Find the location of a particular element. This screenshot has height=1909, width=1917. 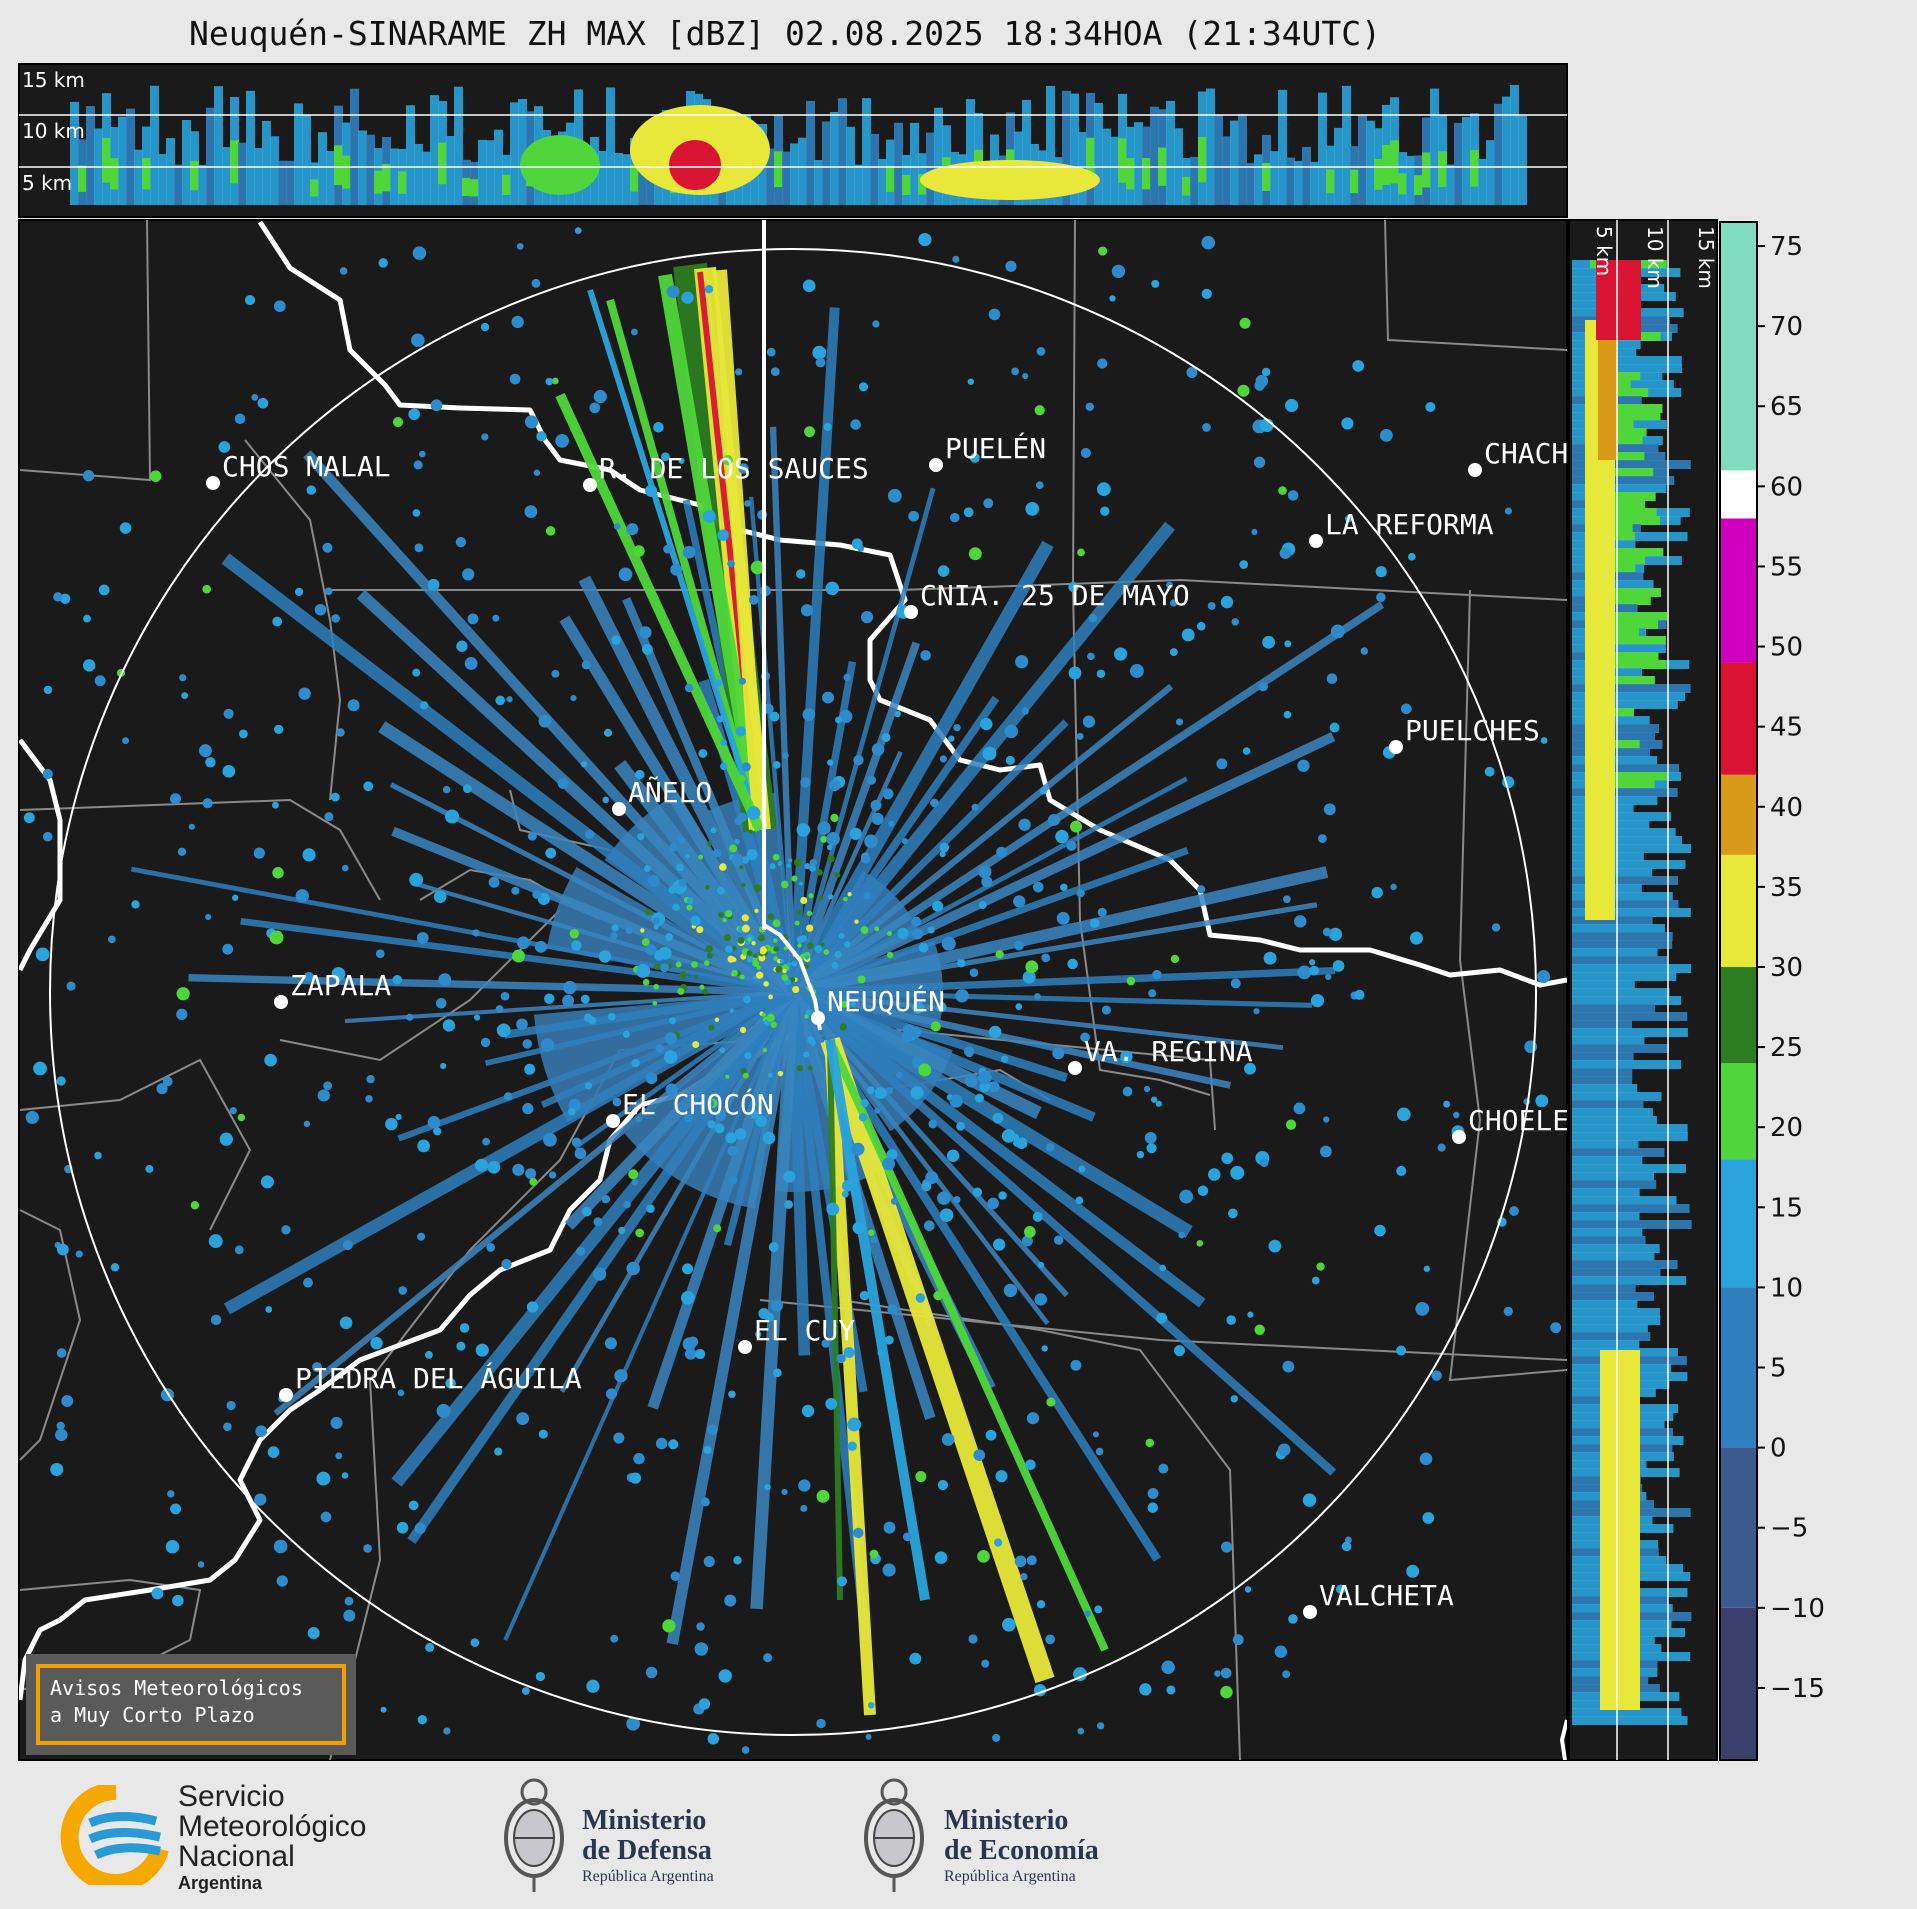

city-label: PIEDRA DEL ÁGUILA is located at coordinates (438, 1378).